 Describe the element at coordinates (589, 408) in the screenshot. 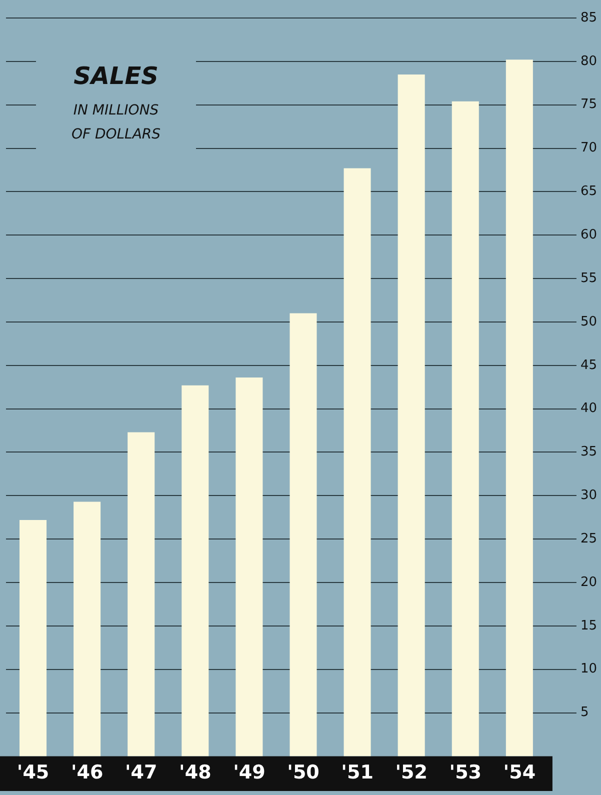

I see `y-tick-label: 40` at that location.